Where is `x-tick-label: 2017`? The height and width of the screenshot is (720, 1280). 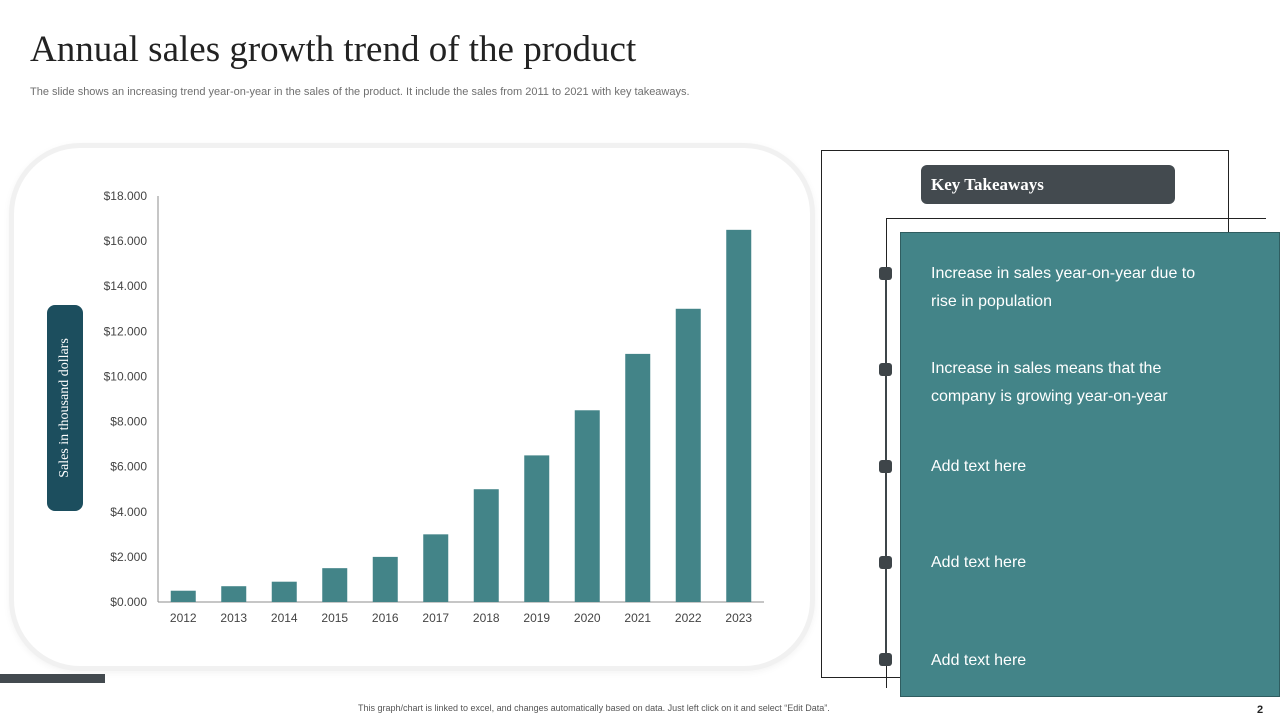
x-tick-label: 2017 is located at coordinates (435, 618).